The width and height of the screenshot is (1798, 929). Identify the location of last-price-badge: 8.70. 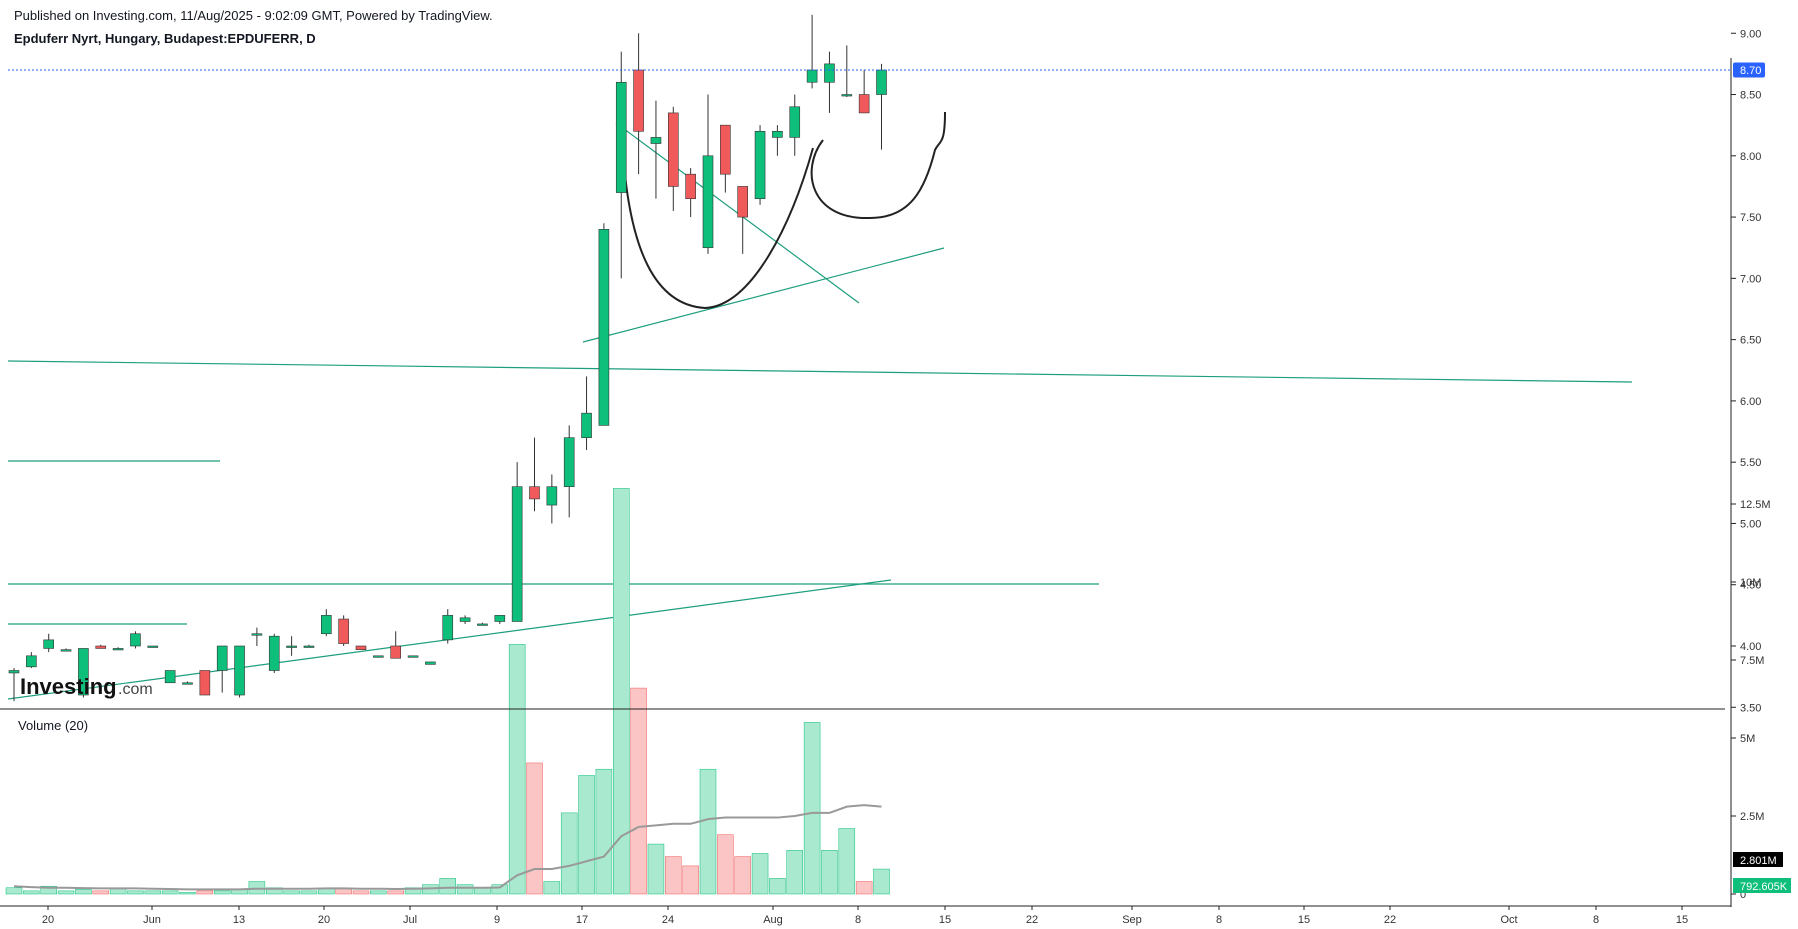
(1749, 70).